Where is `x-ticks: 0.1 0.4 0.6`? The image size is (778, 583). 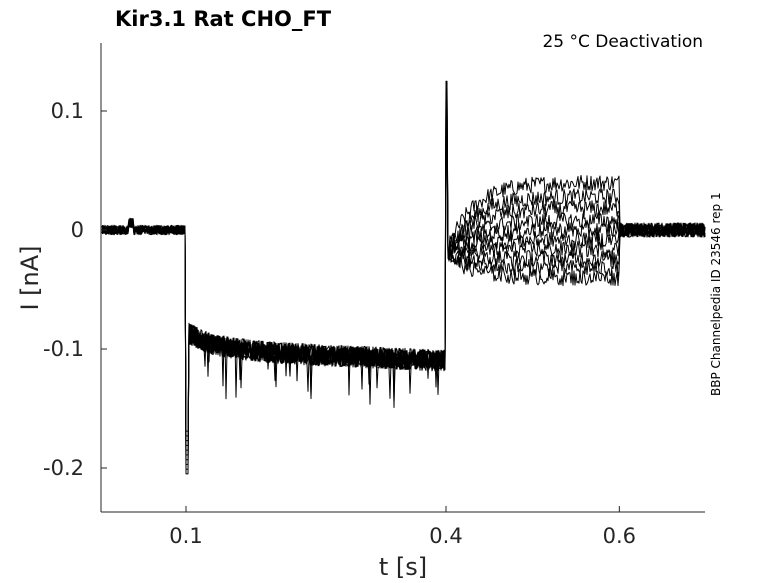 x-ticks: 0.1 0.4 0.6 is located at coordinates (402, 527).